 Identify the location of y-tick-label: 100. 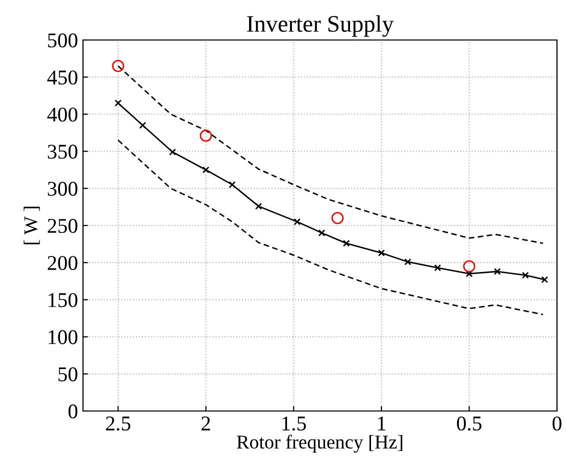
(63, 337).